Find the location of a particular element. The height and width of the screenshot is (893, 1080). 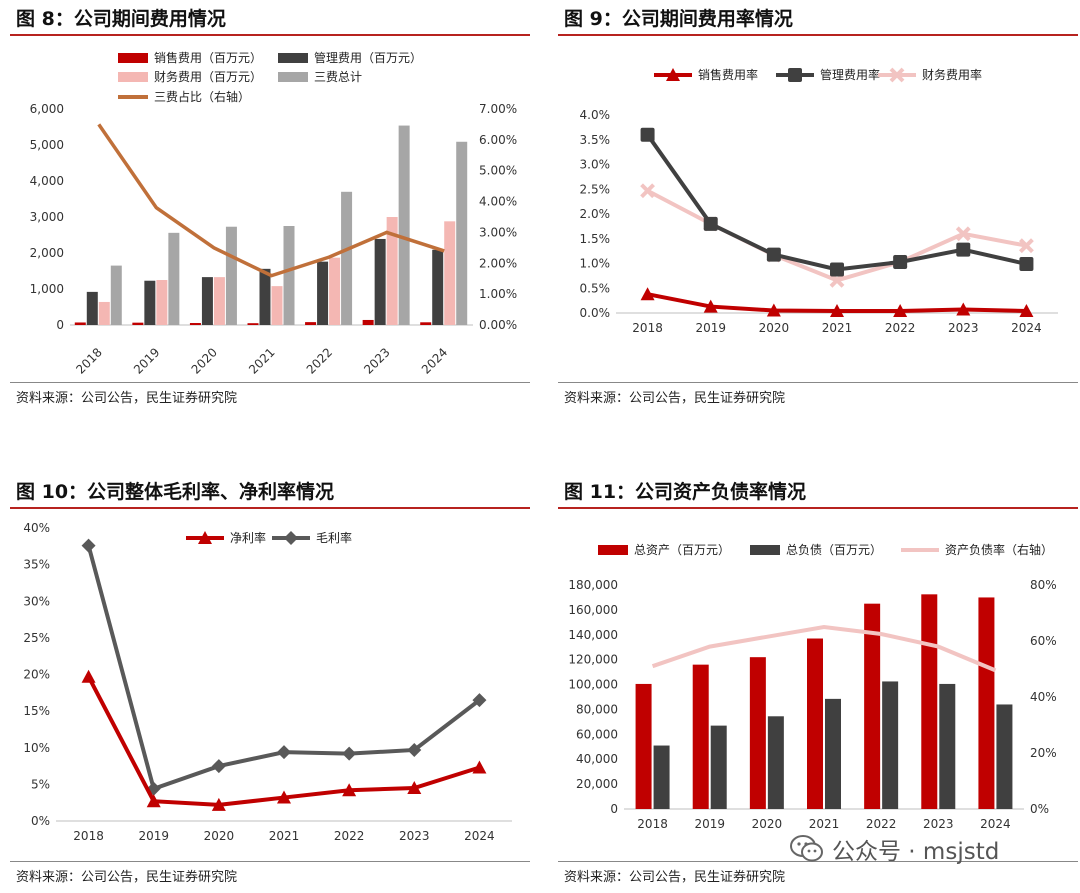

fig10-point-s1-2018 is located at coordinates (88, 545).